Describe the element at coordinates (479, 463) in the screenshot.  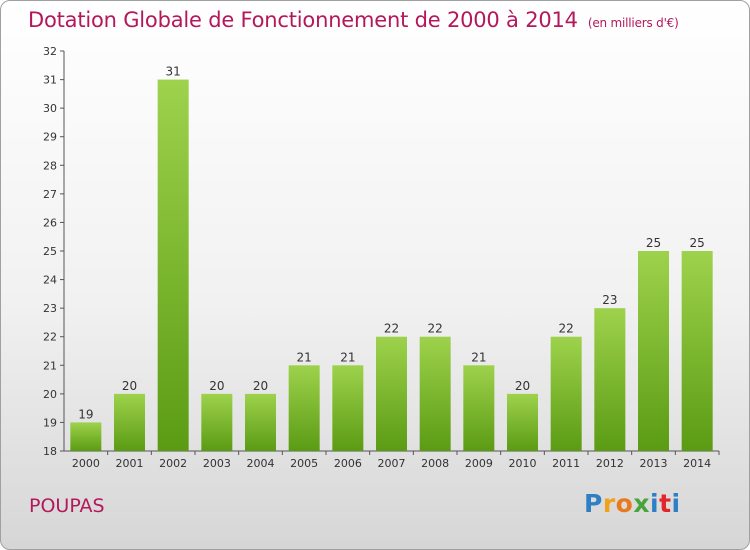
I see `x-tick-label: 2009` at that location.